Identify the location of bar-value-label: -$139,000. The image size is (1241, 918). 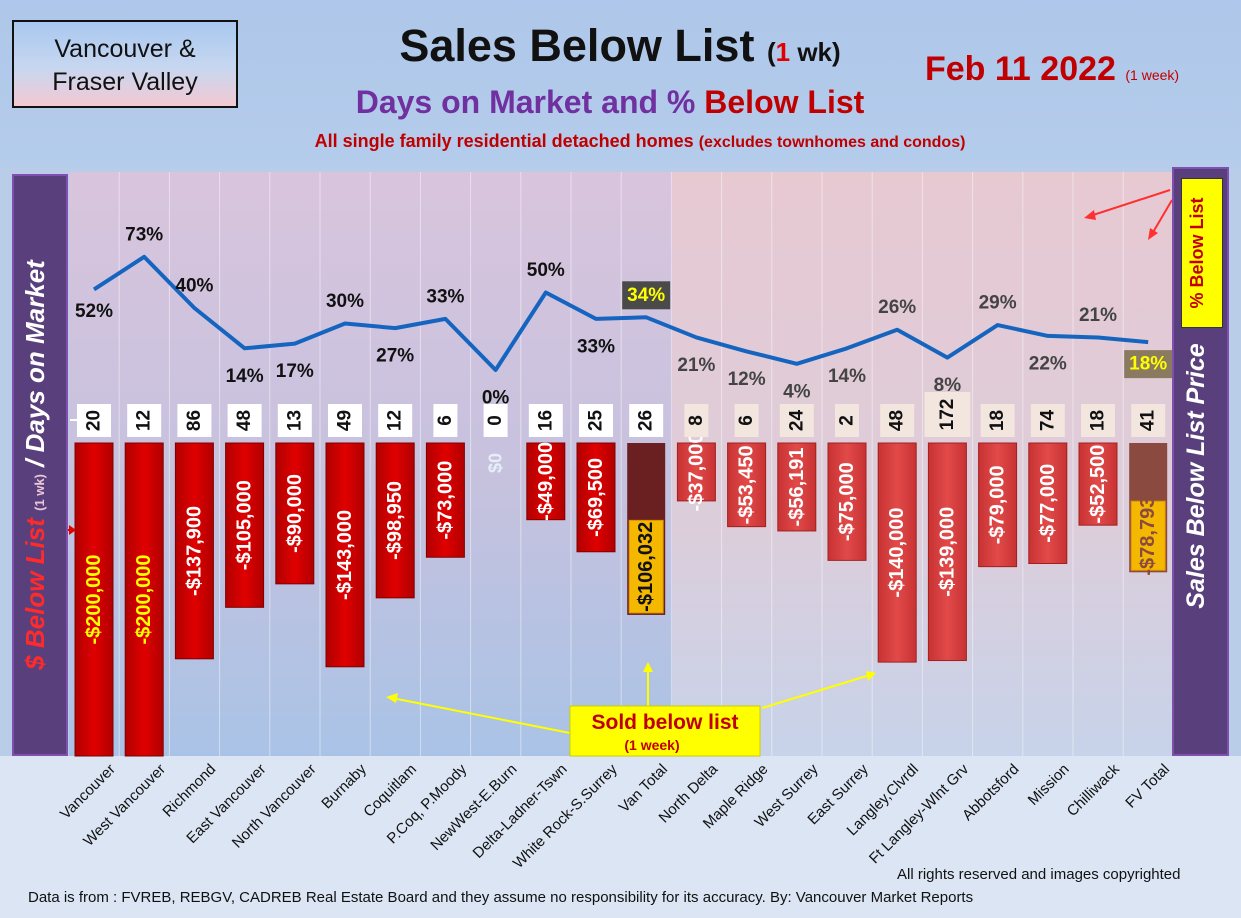
(947, 552).